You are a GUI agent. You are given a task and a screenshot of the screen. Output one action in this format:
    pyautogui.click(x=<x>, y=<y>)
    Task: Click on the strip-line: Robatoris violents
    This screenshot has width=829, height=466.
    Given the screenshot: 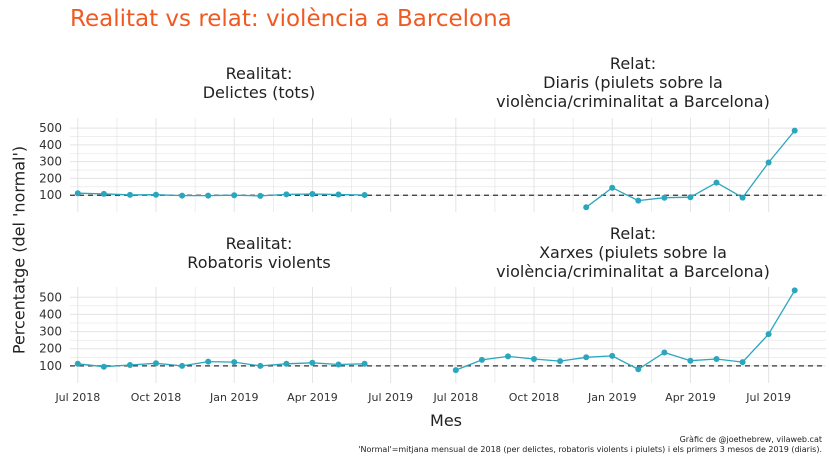 What is the action you would take?
    pyautogui.click(x=259, y=262)
    